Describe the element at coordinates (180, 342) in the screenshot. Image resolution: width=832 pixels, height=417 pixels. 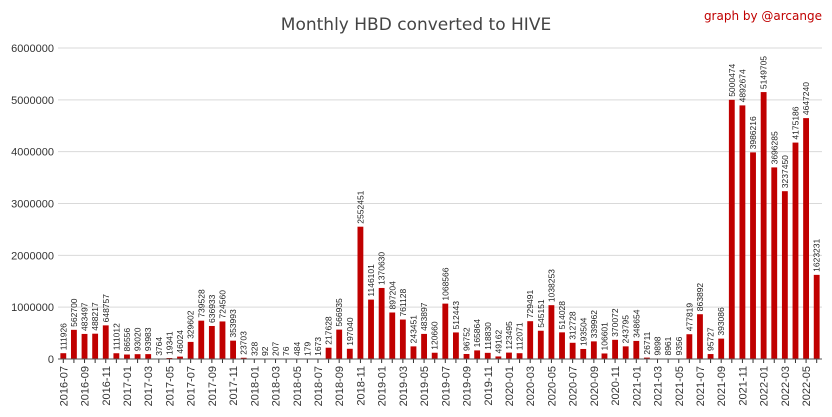
I see `data-label: 46024` at that location.